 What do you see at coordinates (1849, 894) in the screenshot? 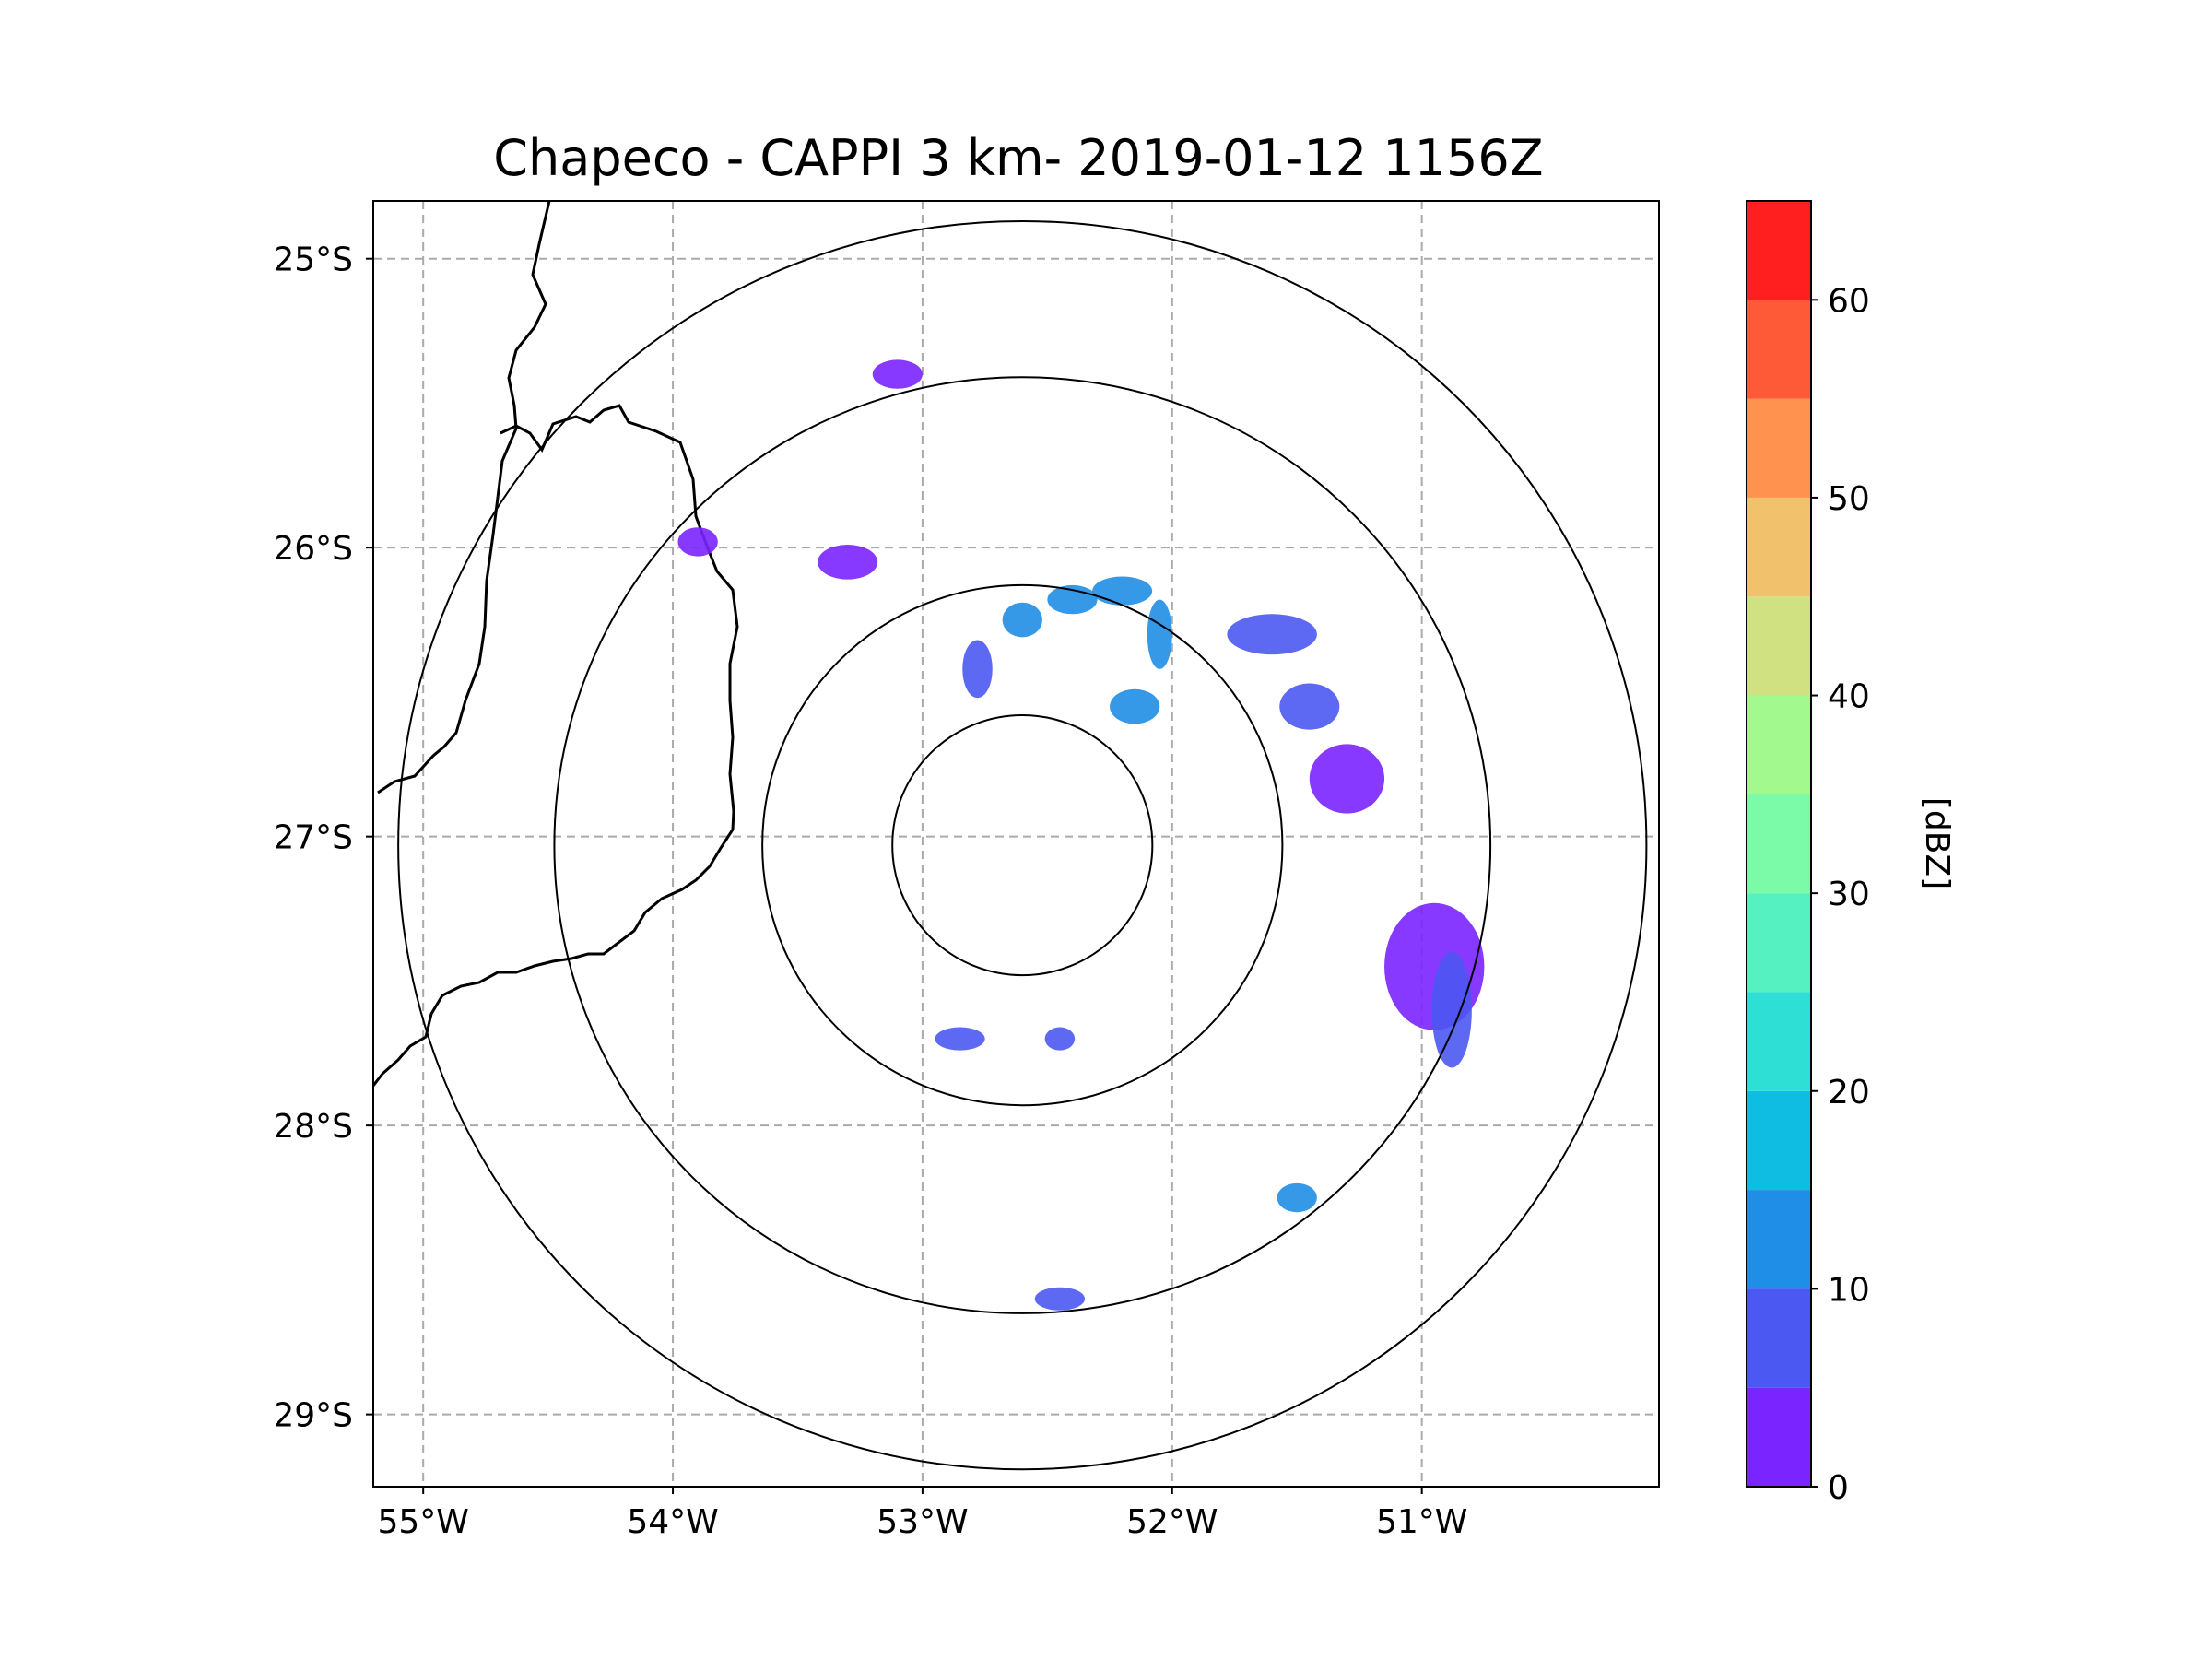
I see `colorbar-tick-label-3: 30` at bounding box center [1849, 894].